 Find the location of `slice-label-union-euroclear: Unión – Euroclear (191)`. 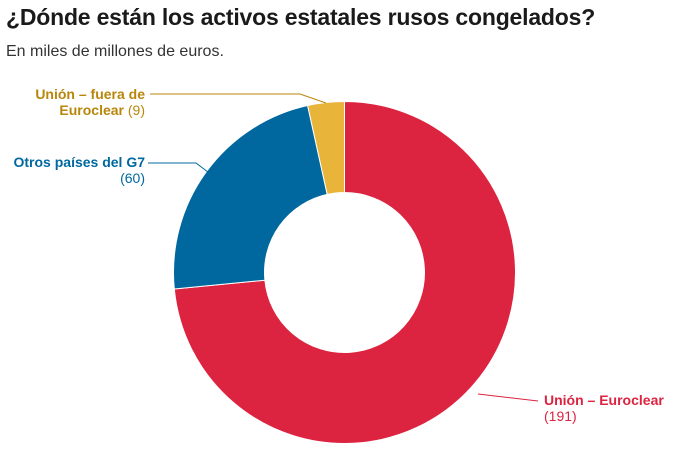

slice-label-union-euroclear: Unión – Euroclear (191) is located at coordinates (604, 408).